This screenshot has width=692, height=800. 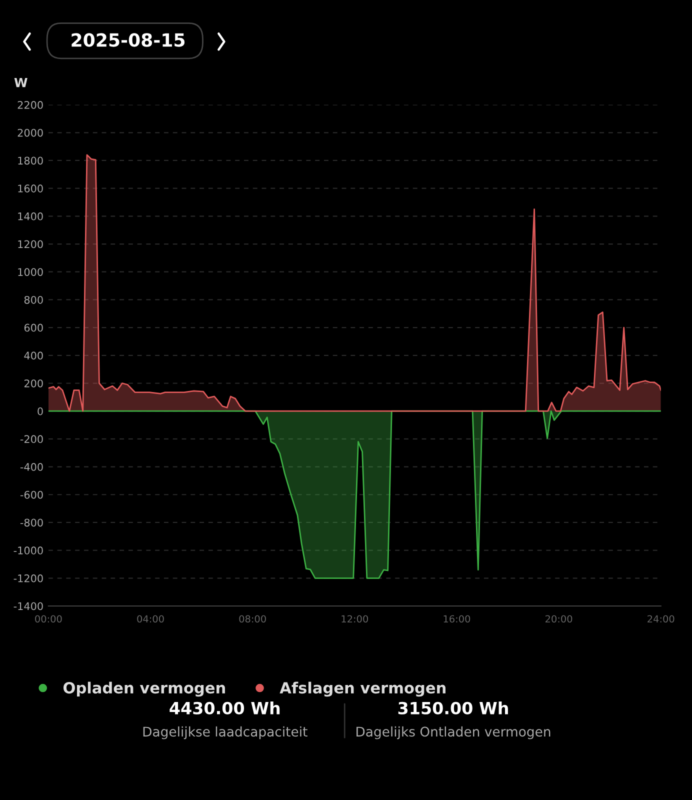 What do you see at coordinates (661, 619) in the screenshot?
I see `x-tick-label: 24:00` at bounding box center [661, 619].